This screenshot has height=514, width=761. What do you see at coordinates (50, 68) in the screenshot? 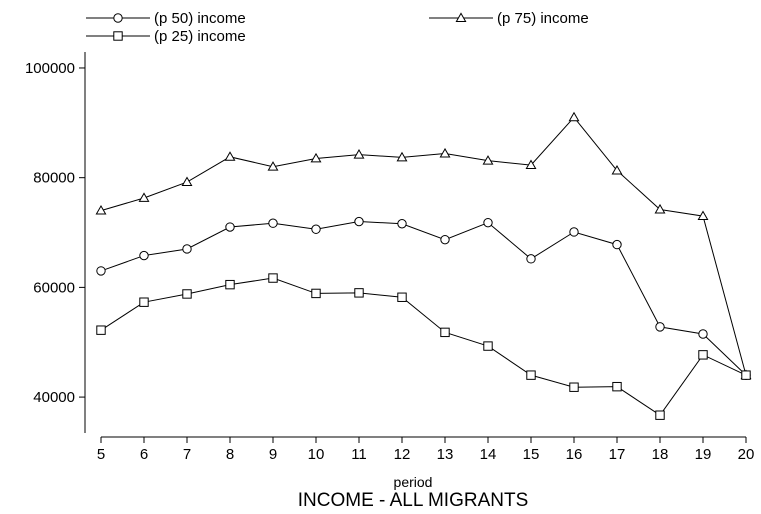
I see `y-tick-label: 100000` at bounding box center [50, 68].